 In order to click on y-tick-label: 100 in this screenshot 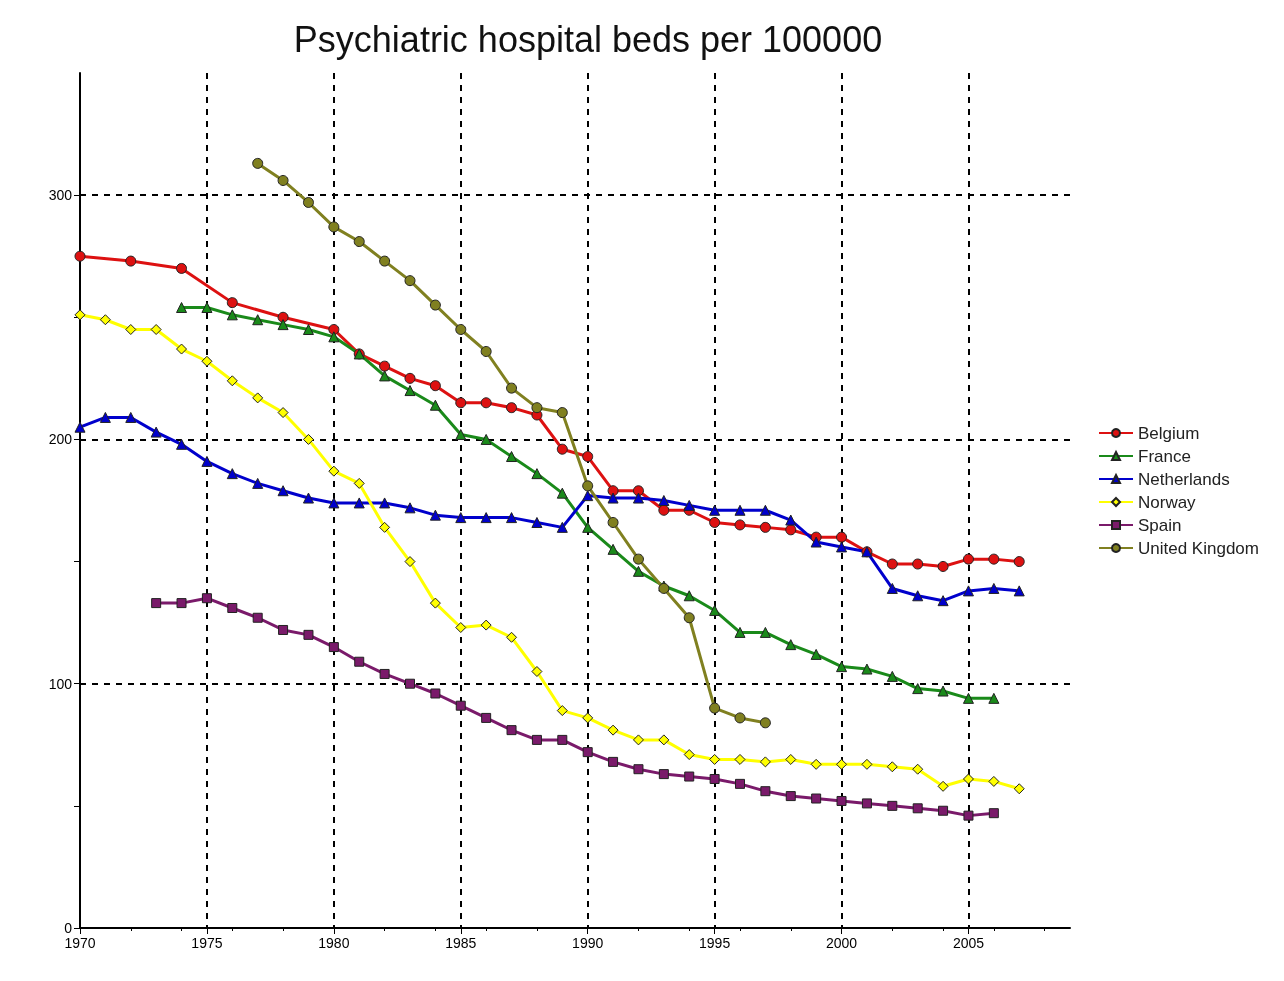, I will do `click(60, 683)`.